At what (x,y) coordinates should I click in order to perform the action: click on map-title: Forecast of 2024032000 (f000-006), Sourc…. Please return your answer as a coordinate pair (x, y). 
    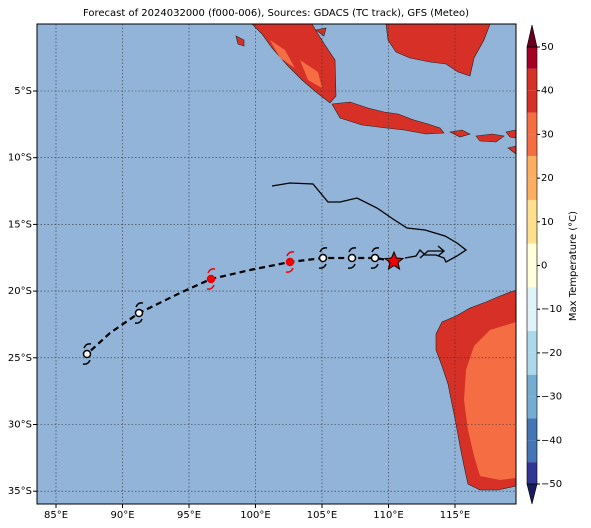
    Looking at the image, I should click on (276, 13).